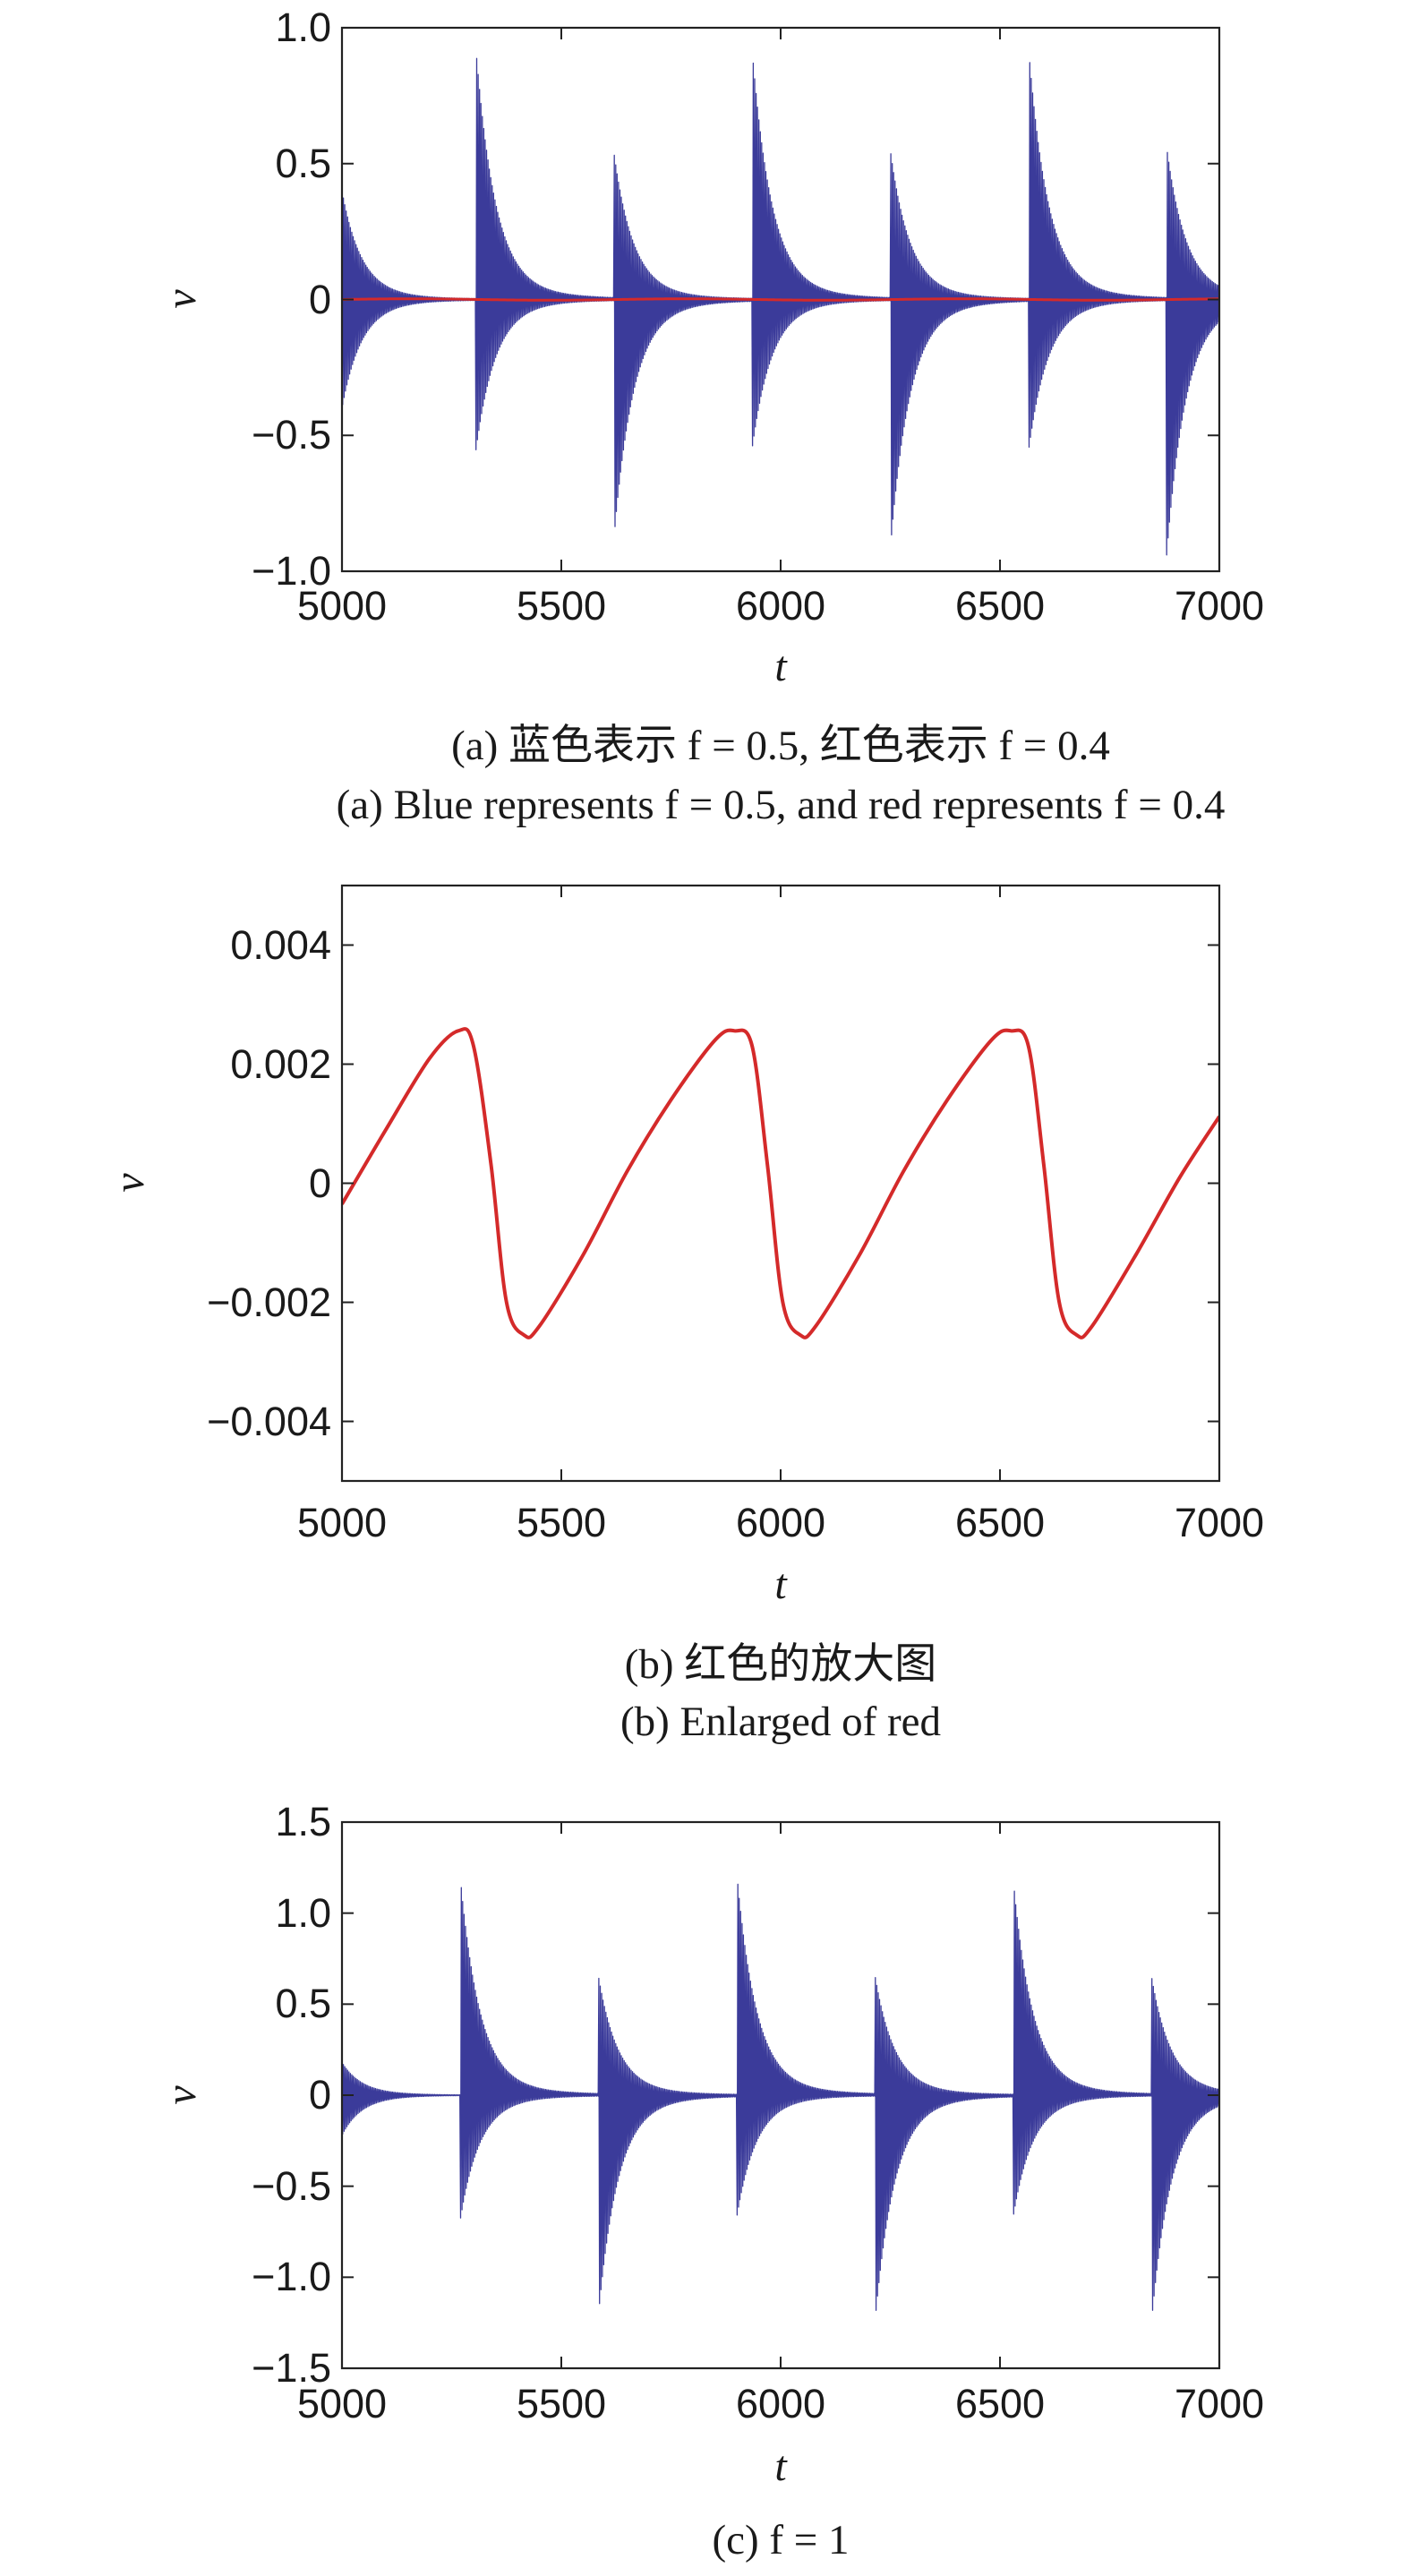 The height and width of the screenshot is (2576, 1410). What do you see at coordinates (303, 164) in the screenshot?
I see `panel-a-ytick-label: 0.5` at bounding box center [303, 164].